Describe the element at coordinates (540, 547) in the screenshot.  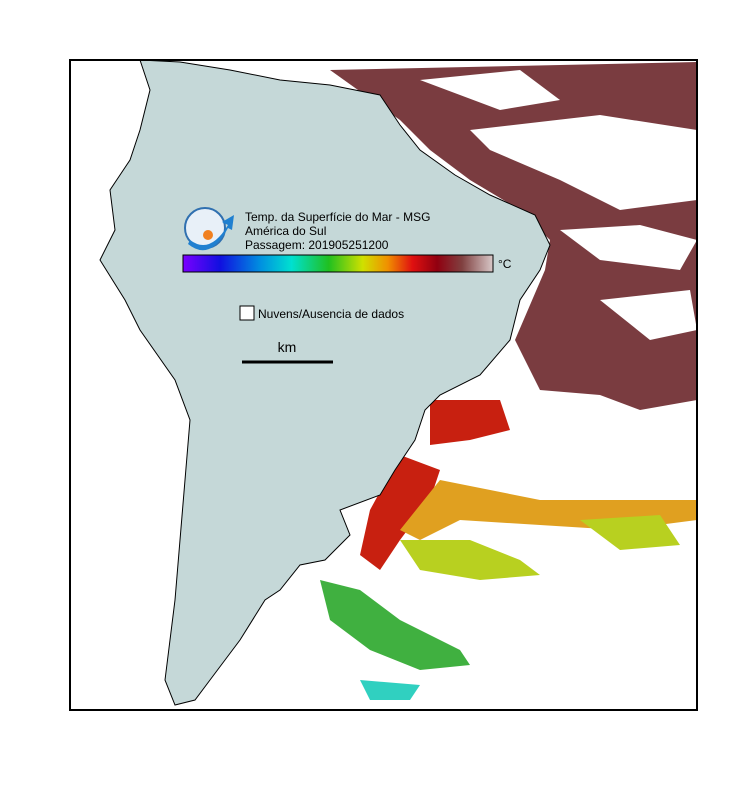
I see `sst-south-yellow` at that location.